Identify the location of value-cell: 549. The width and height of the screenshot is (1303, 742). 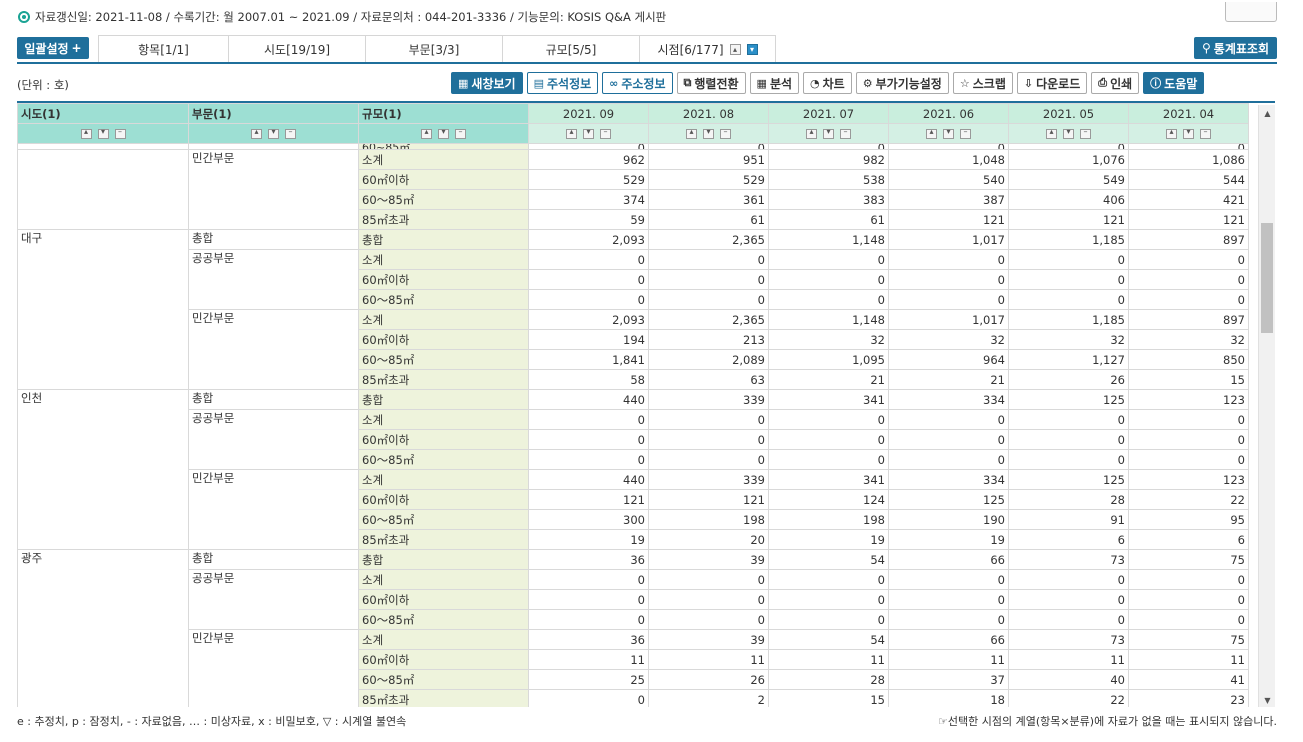
(1068, 179).